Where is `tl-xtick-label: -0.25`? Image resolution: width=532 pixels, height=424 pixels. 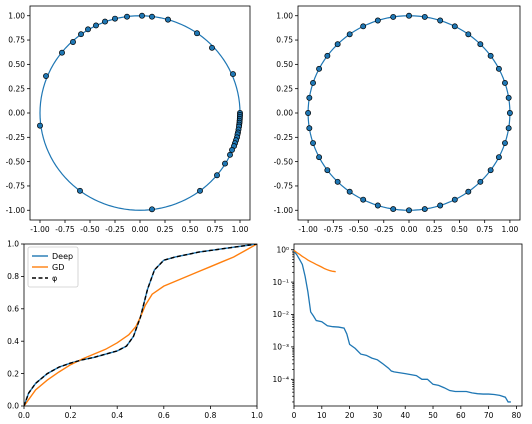
tl-xtick-label: -0.25 is located at coordinates (115, 229).